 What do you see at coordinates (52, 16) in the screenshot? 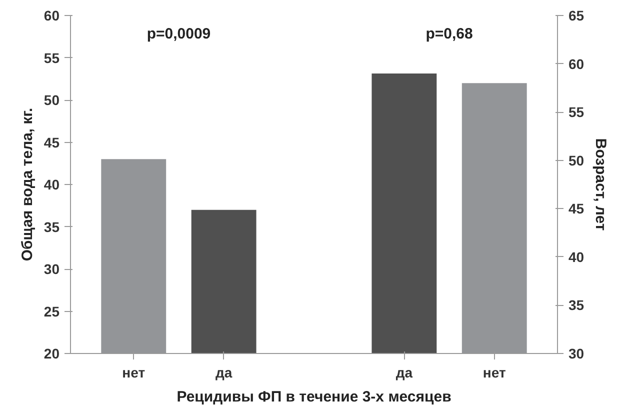
I see `y-tick-label: 60` at bounding box center [52, 16].